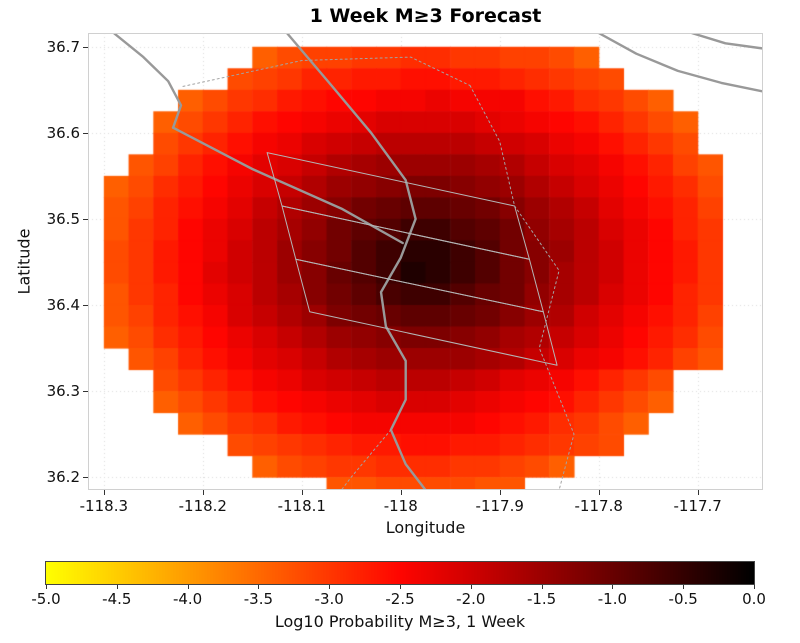 Image resolution: width=800 pixels, height=643 pixels. Describe the element at coordinates (754, 599) in the screenshot. I see `colorbar-tick-label: 0.0` at that location.